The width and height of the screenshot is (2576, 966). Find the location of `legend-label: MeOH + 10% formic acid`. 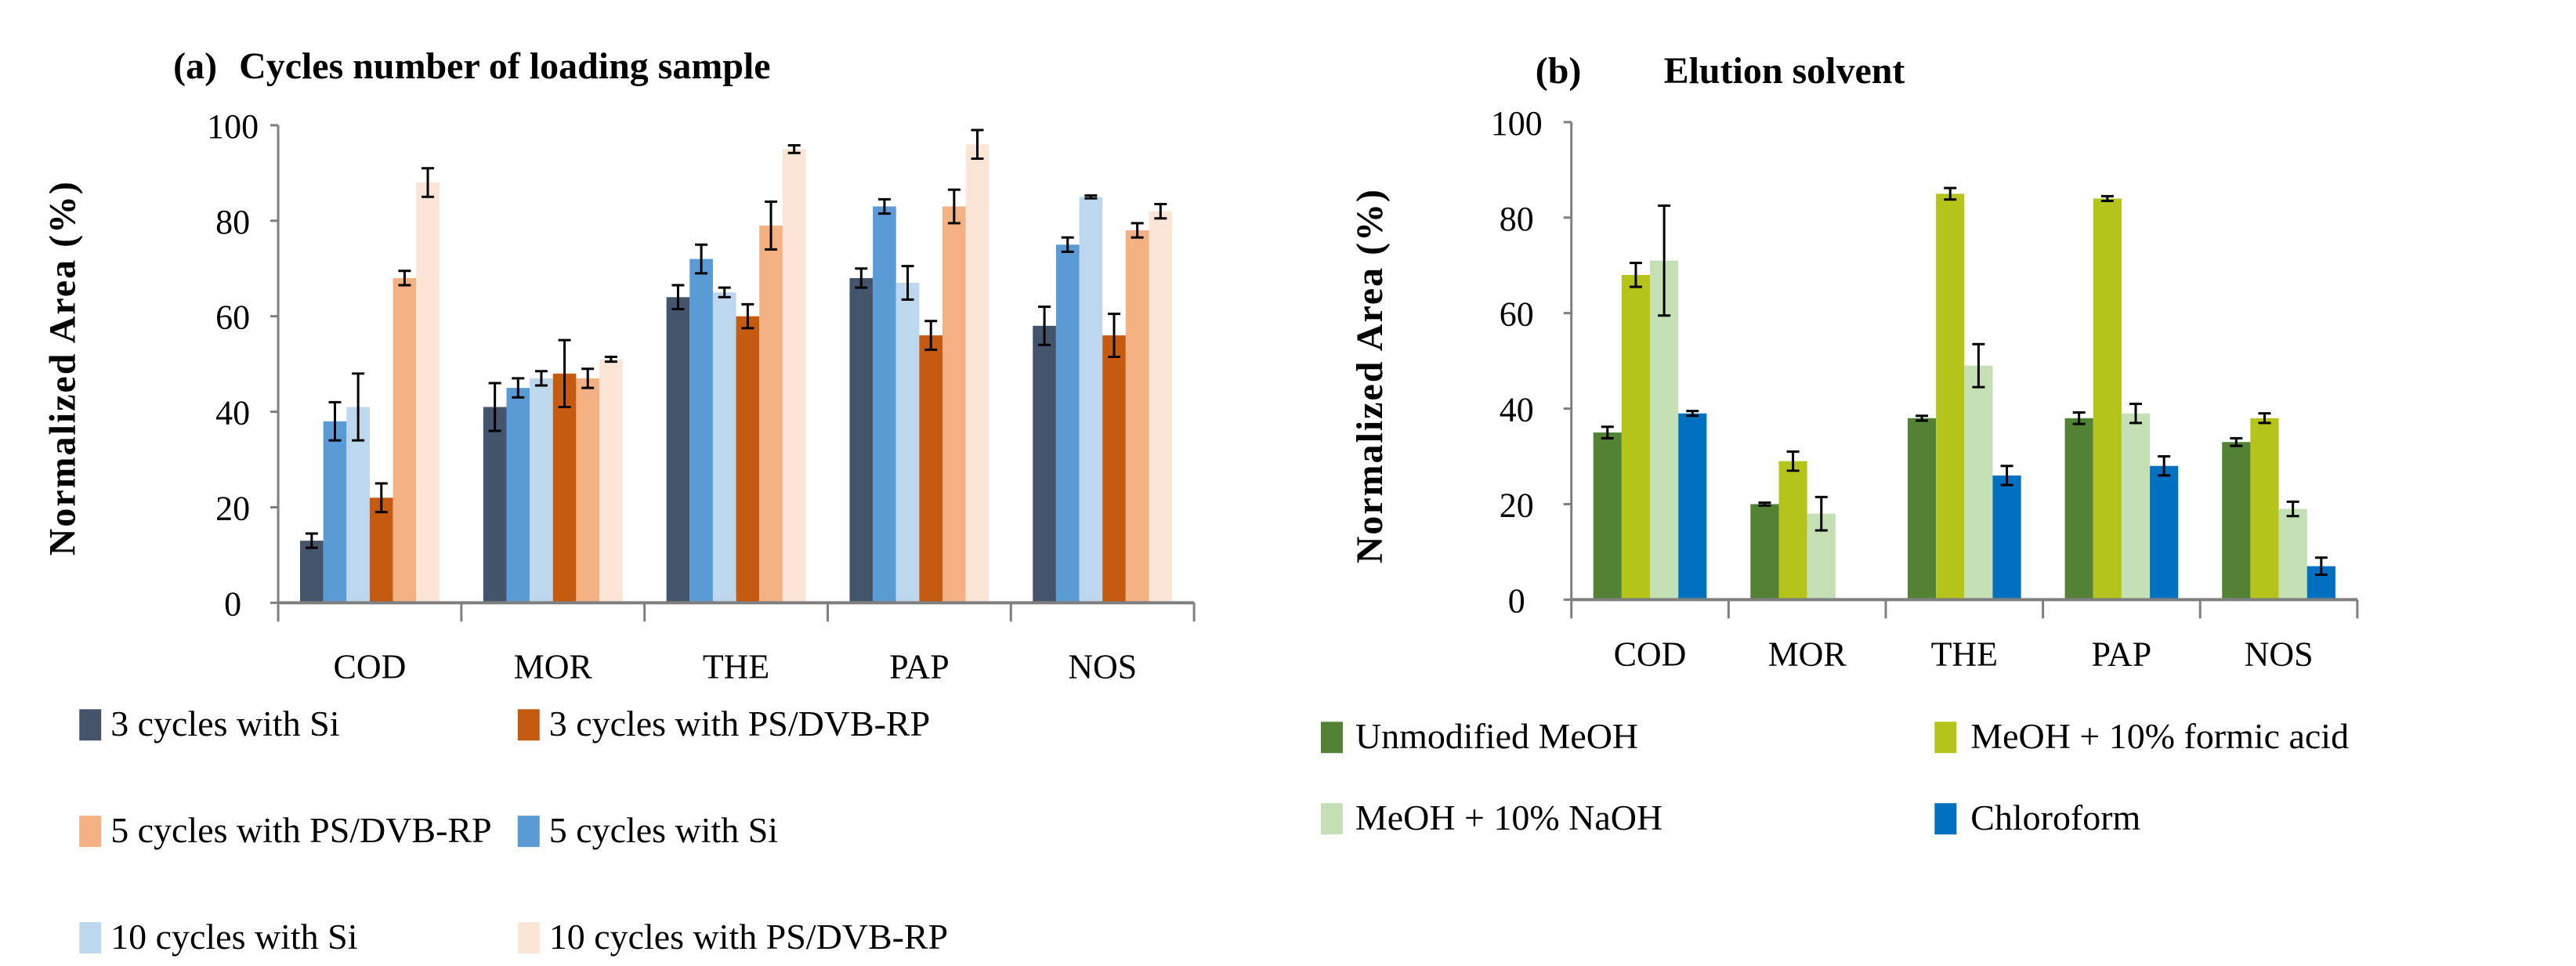

legend-label: MeOH + 10% formic acid is located at coordinates (2159, 736).